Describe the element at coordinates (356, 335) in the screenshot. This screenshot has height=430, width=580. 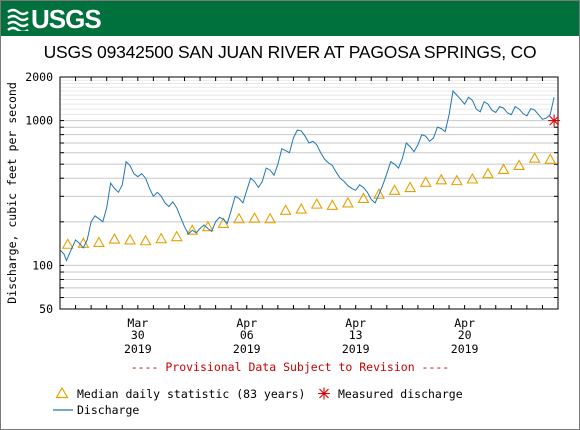
I see `x-tick-label-day: 13` at that location.